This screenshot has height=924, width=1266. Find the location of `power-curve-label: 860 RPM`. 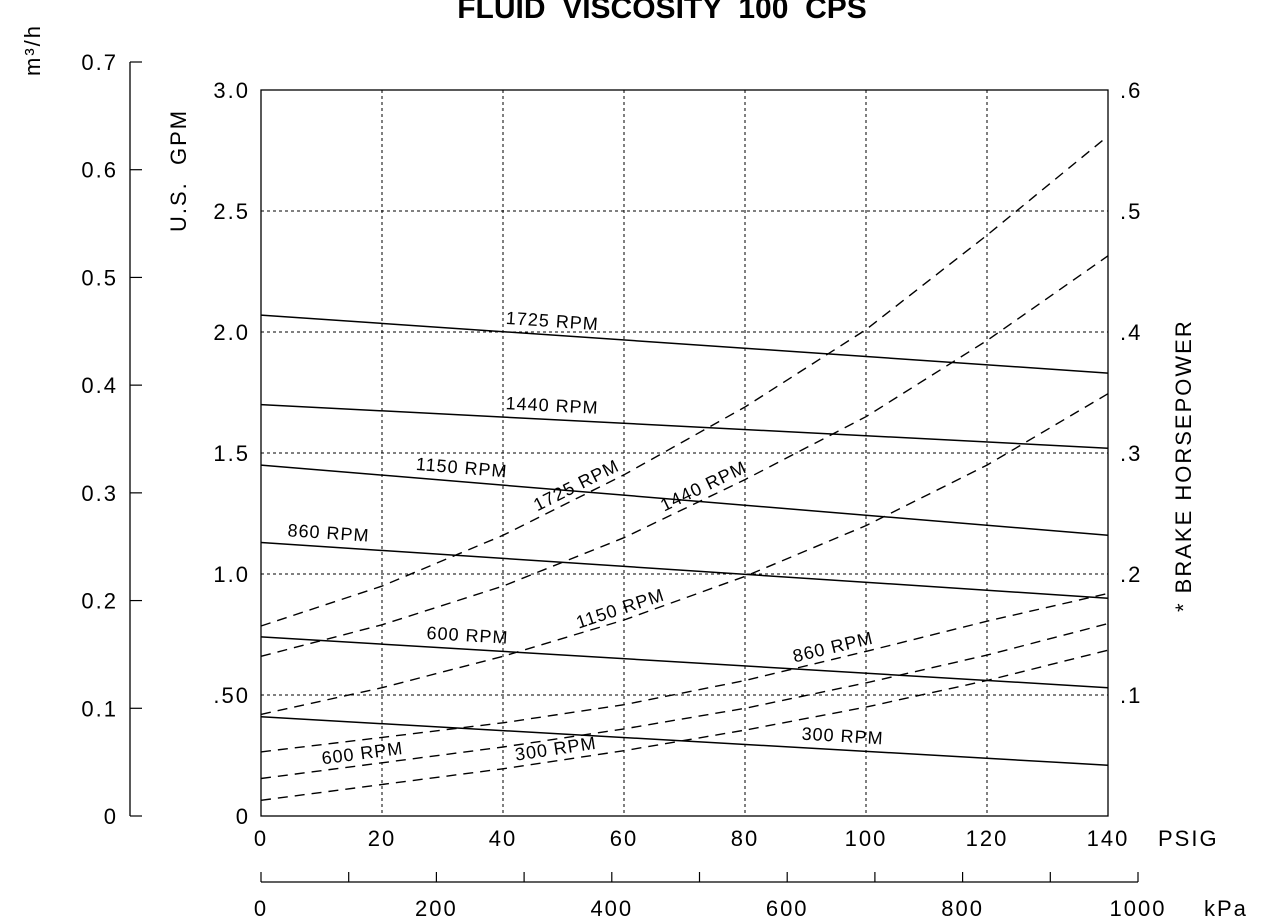

power-curve-label: 860 RPM is located at coordinates (833, 647).